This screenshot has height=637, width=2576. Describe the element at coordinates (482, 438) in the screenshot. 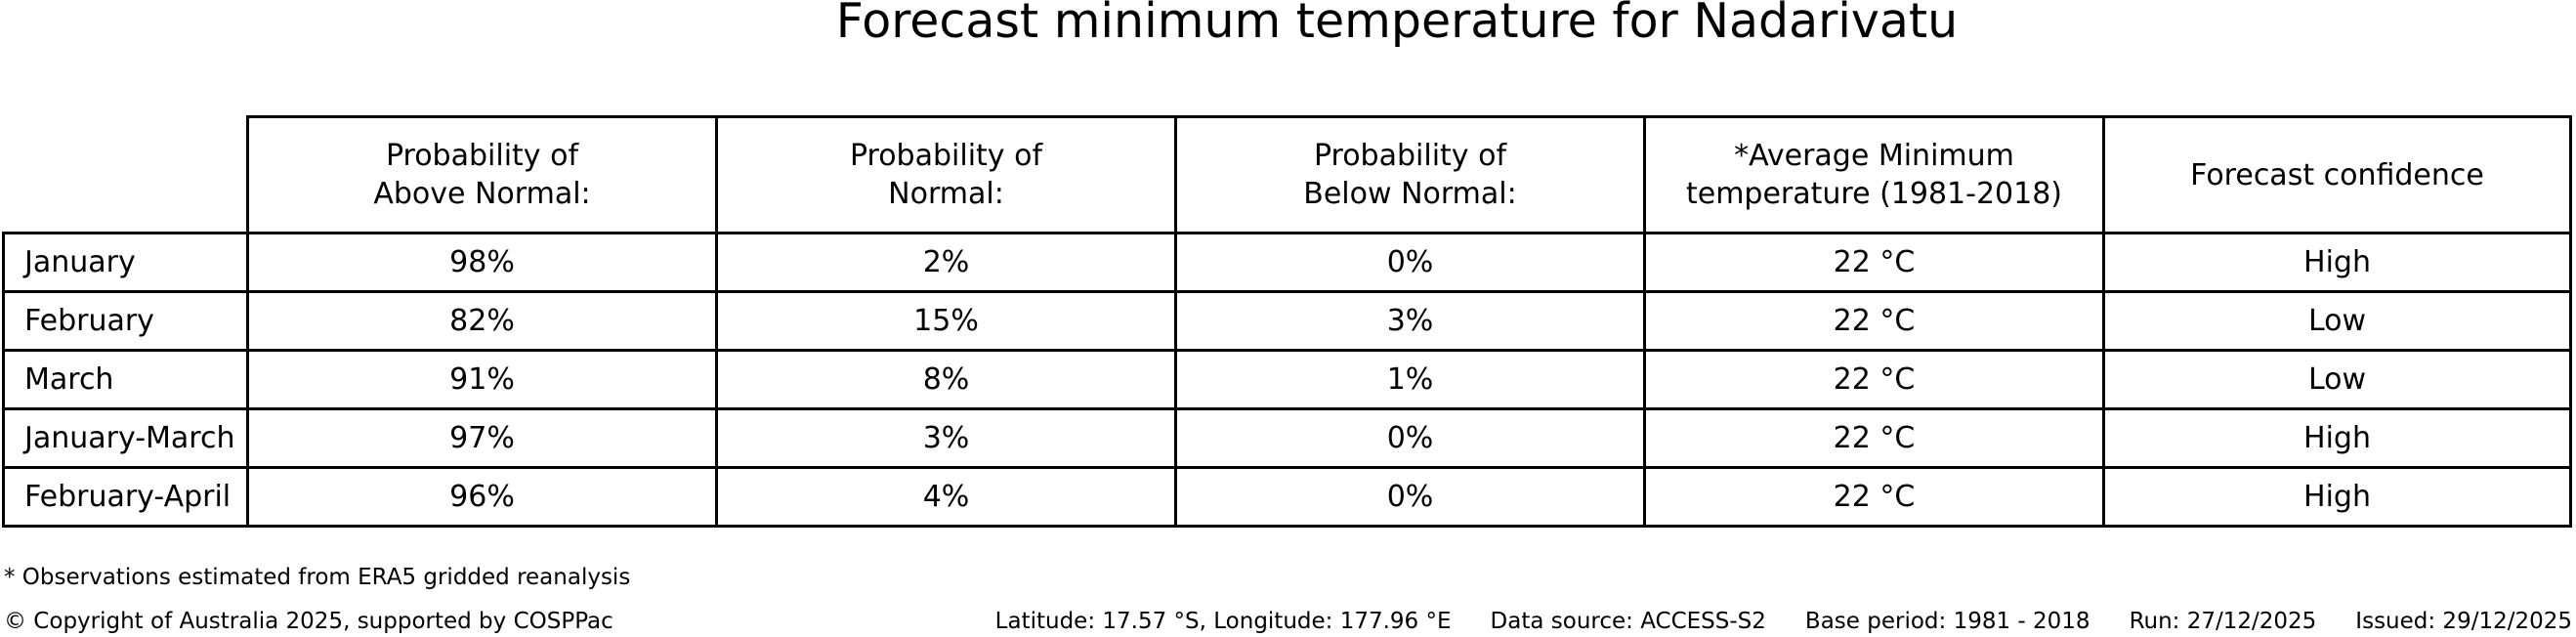

I see `above-normal-cell: 97%` at that location.